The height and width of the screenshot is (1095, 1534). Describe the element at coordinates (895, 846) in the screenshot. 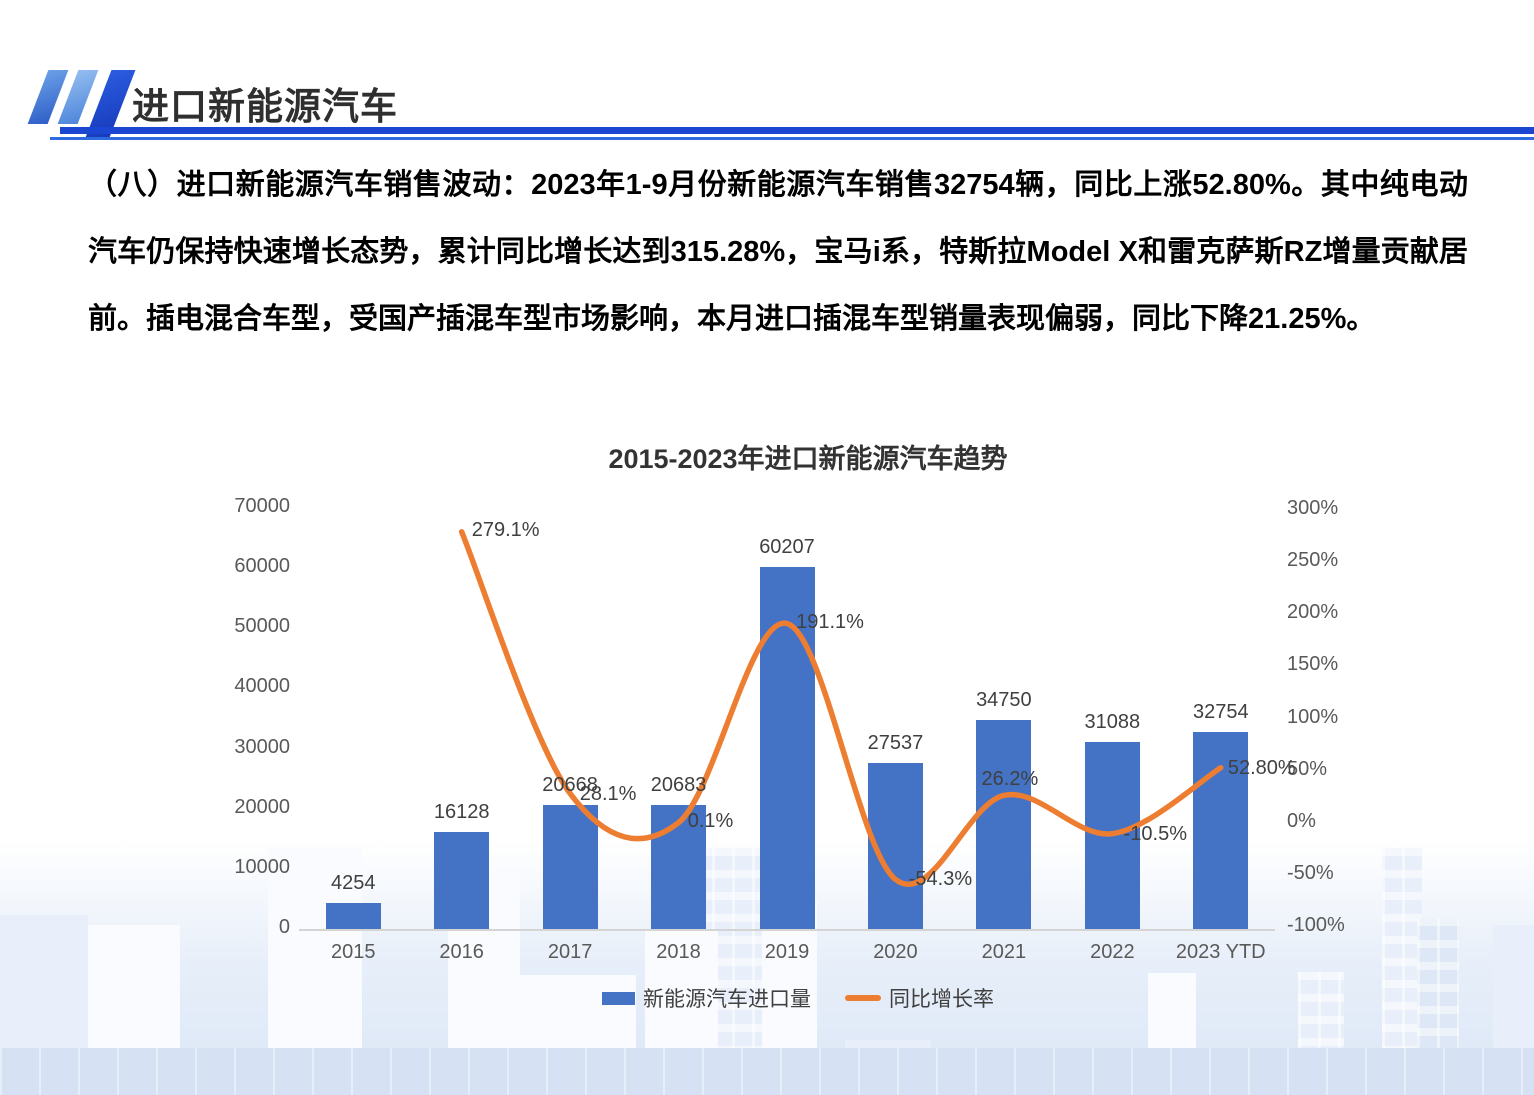

I see `bar-2020` at that location.